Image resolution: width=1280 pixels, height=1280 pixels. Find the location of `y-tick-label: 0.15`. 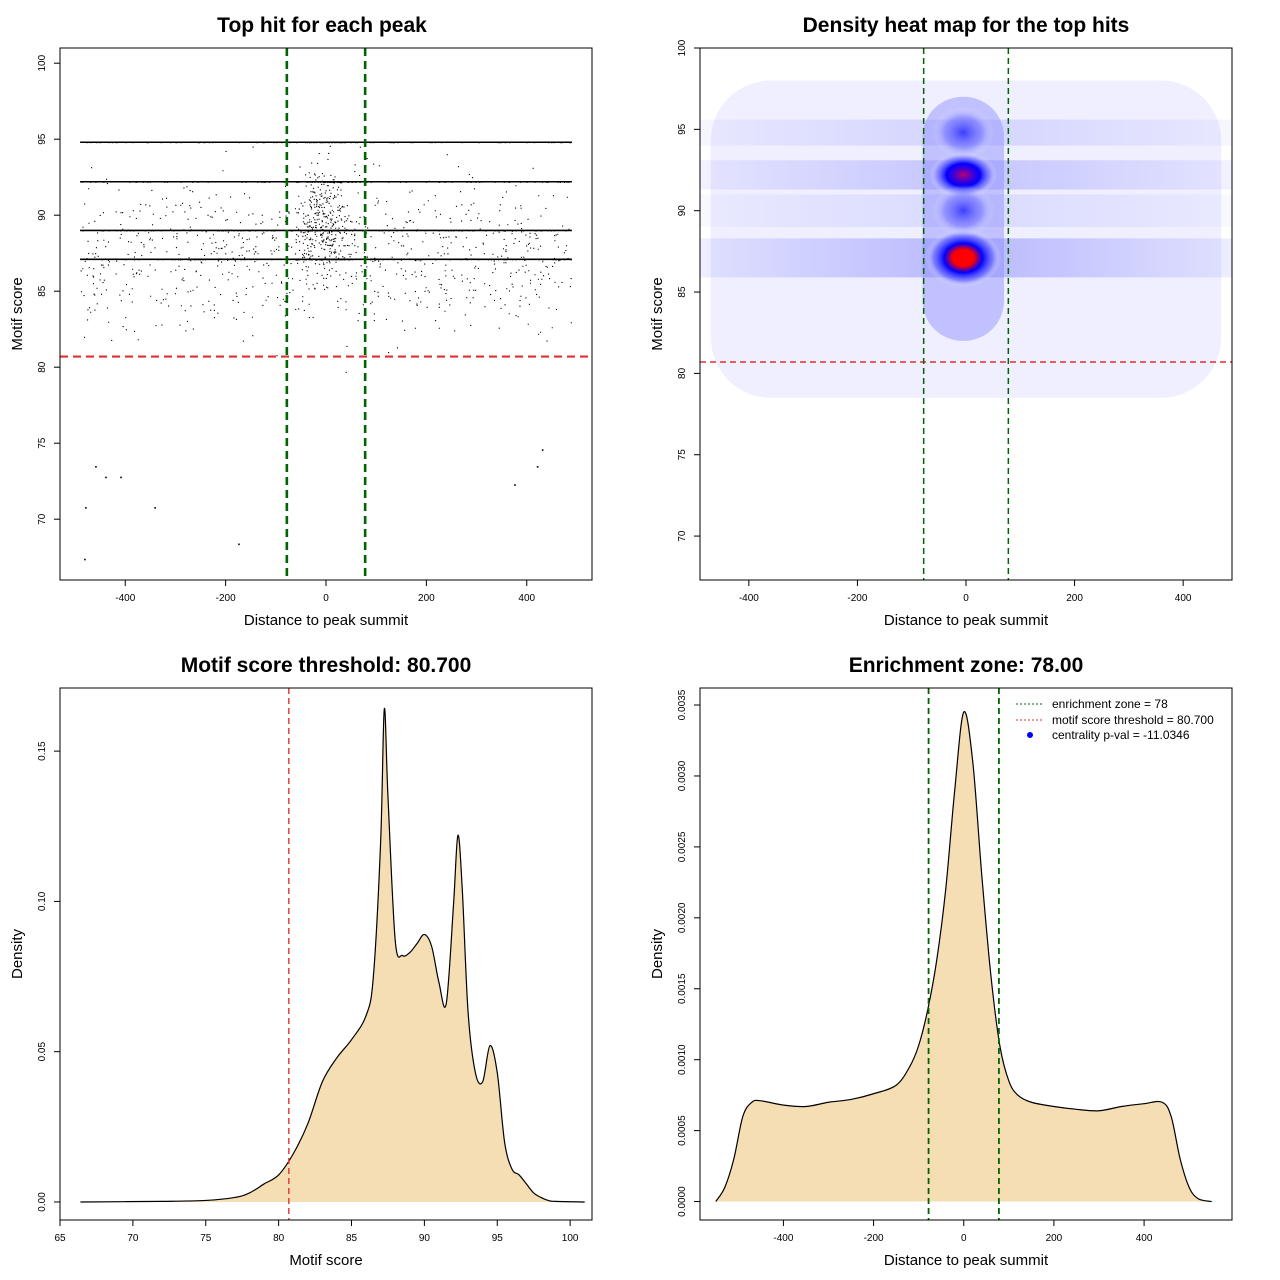

y-tick-label: 0.15 is located at coordinates (42, 751).